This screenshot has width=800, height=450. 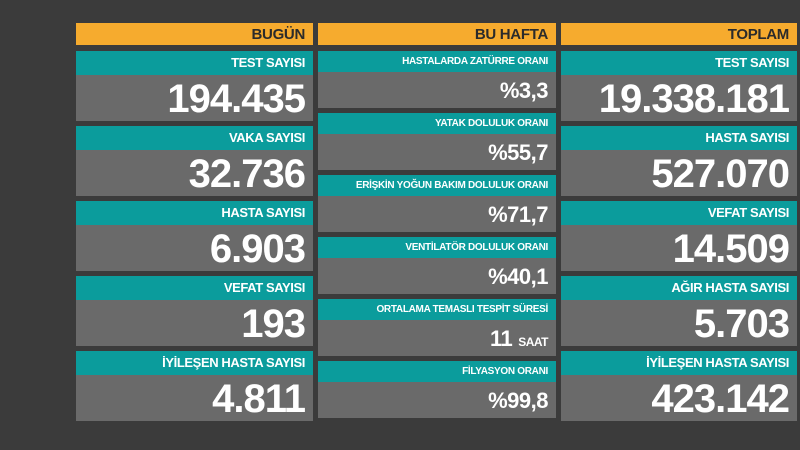 What do you see at coordinates (194, 323) in the screenshot?
I see `stat-value: 193` at bounding box center [194, 323].